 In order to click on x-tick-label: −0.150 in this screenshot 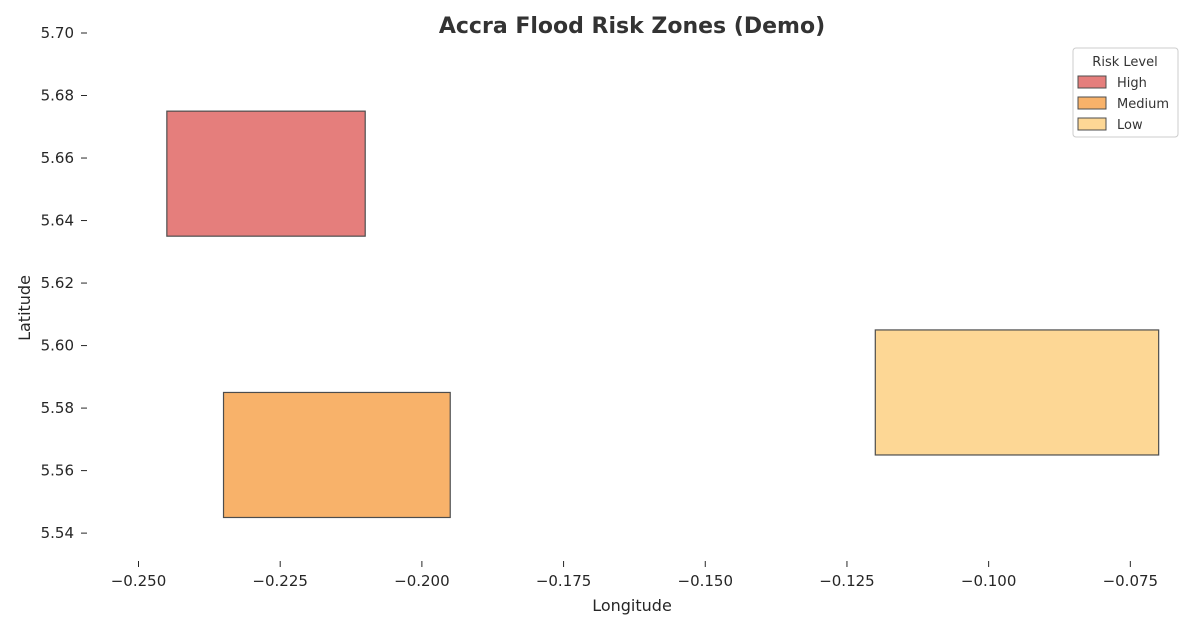, I will do `click(706, 581)`.